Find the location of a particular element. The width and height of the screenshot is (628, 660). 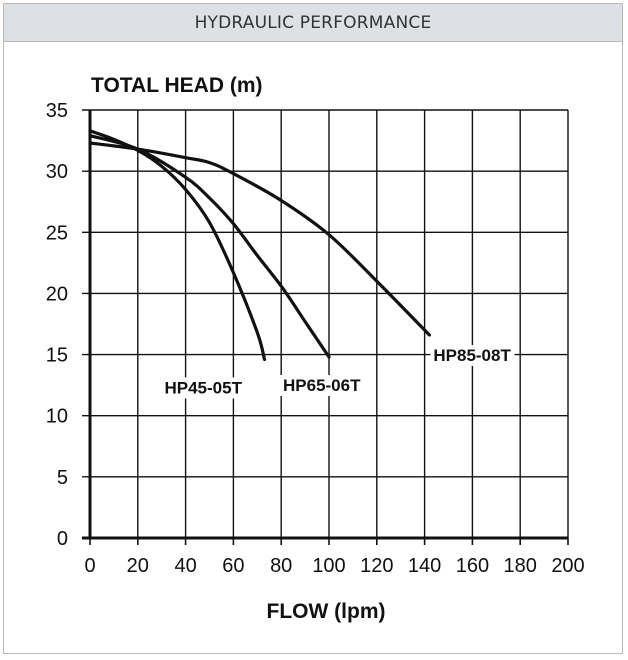

x-tick-label: 60 is located at coordinates (233, 566).